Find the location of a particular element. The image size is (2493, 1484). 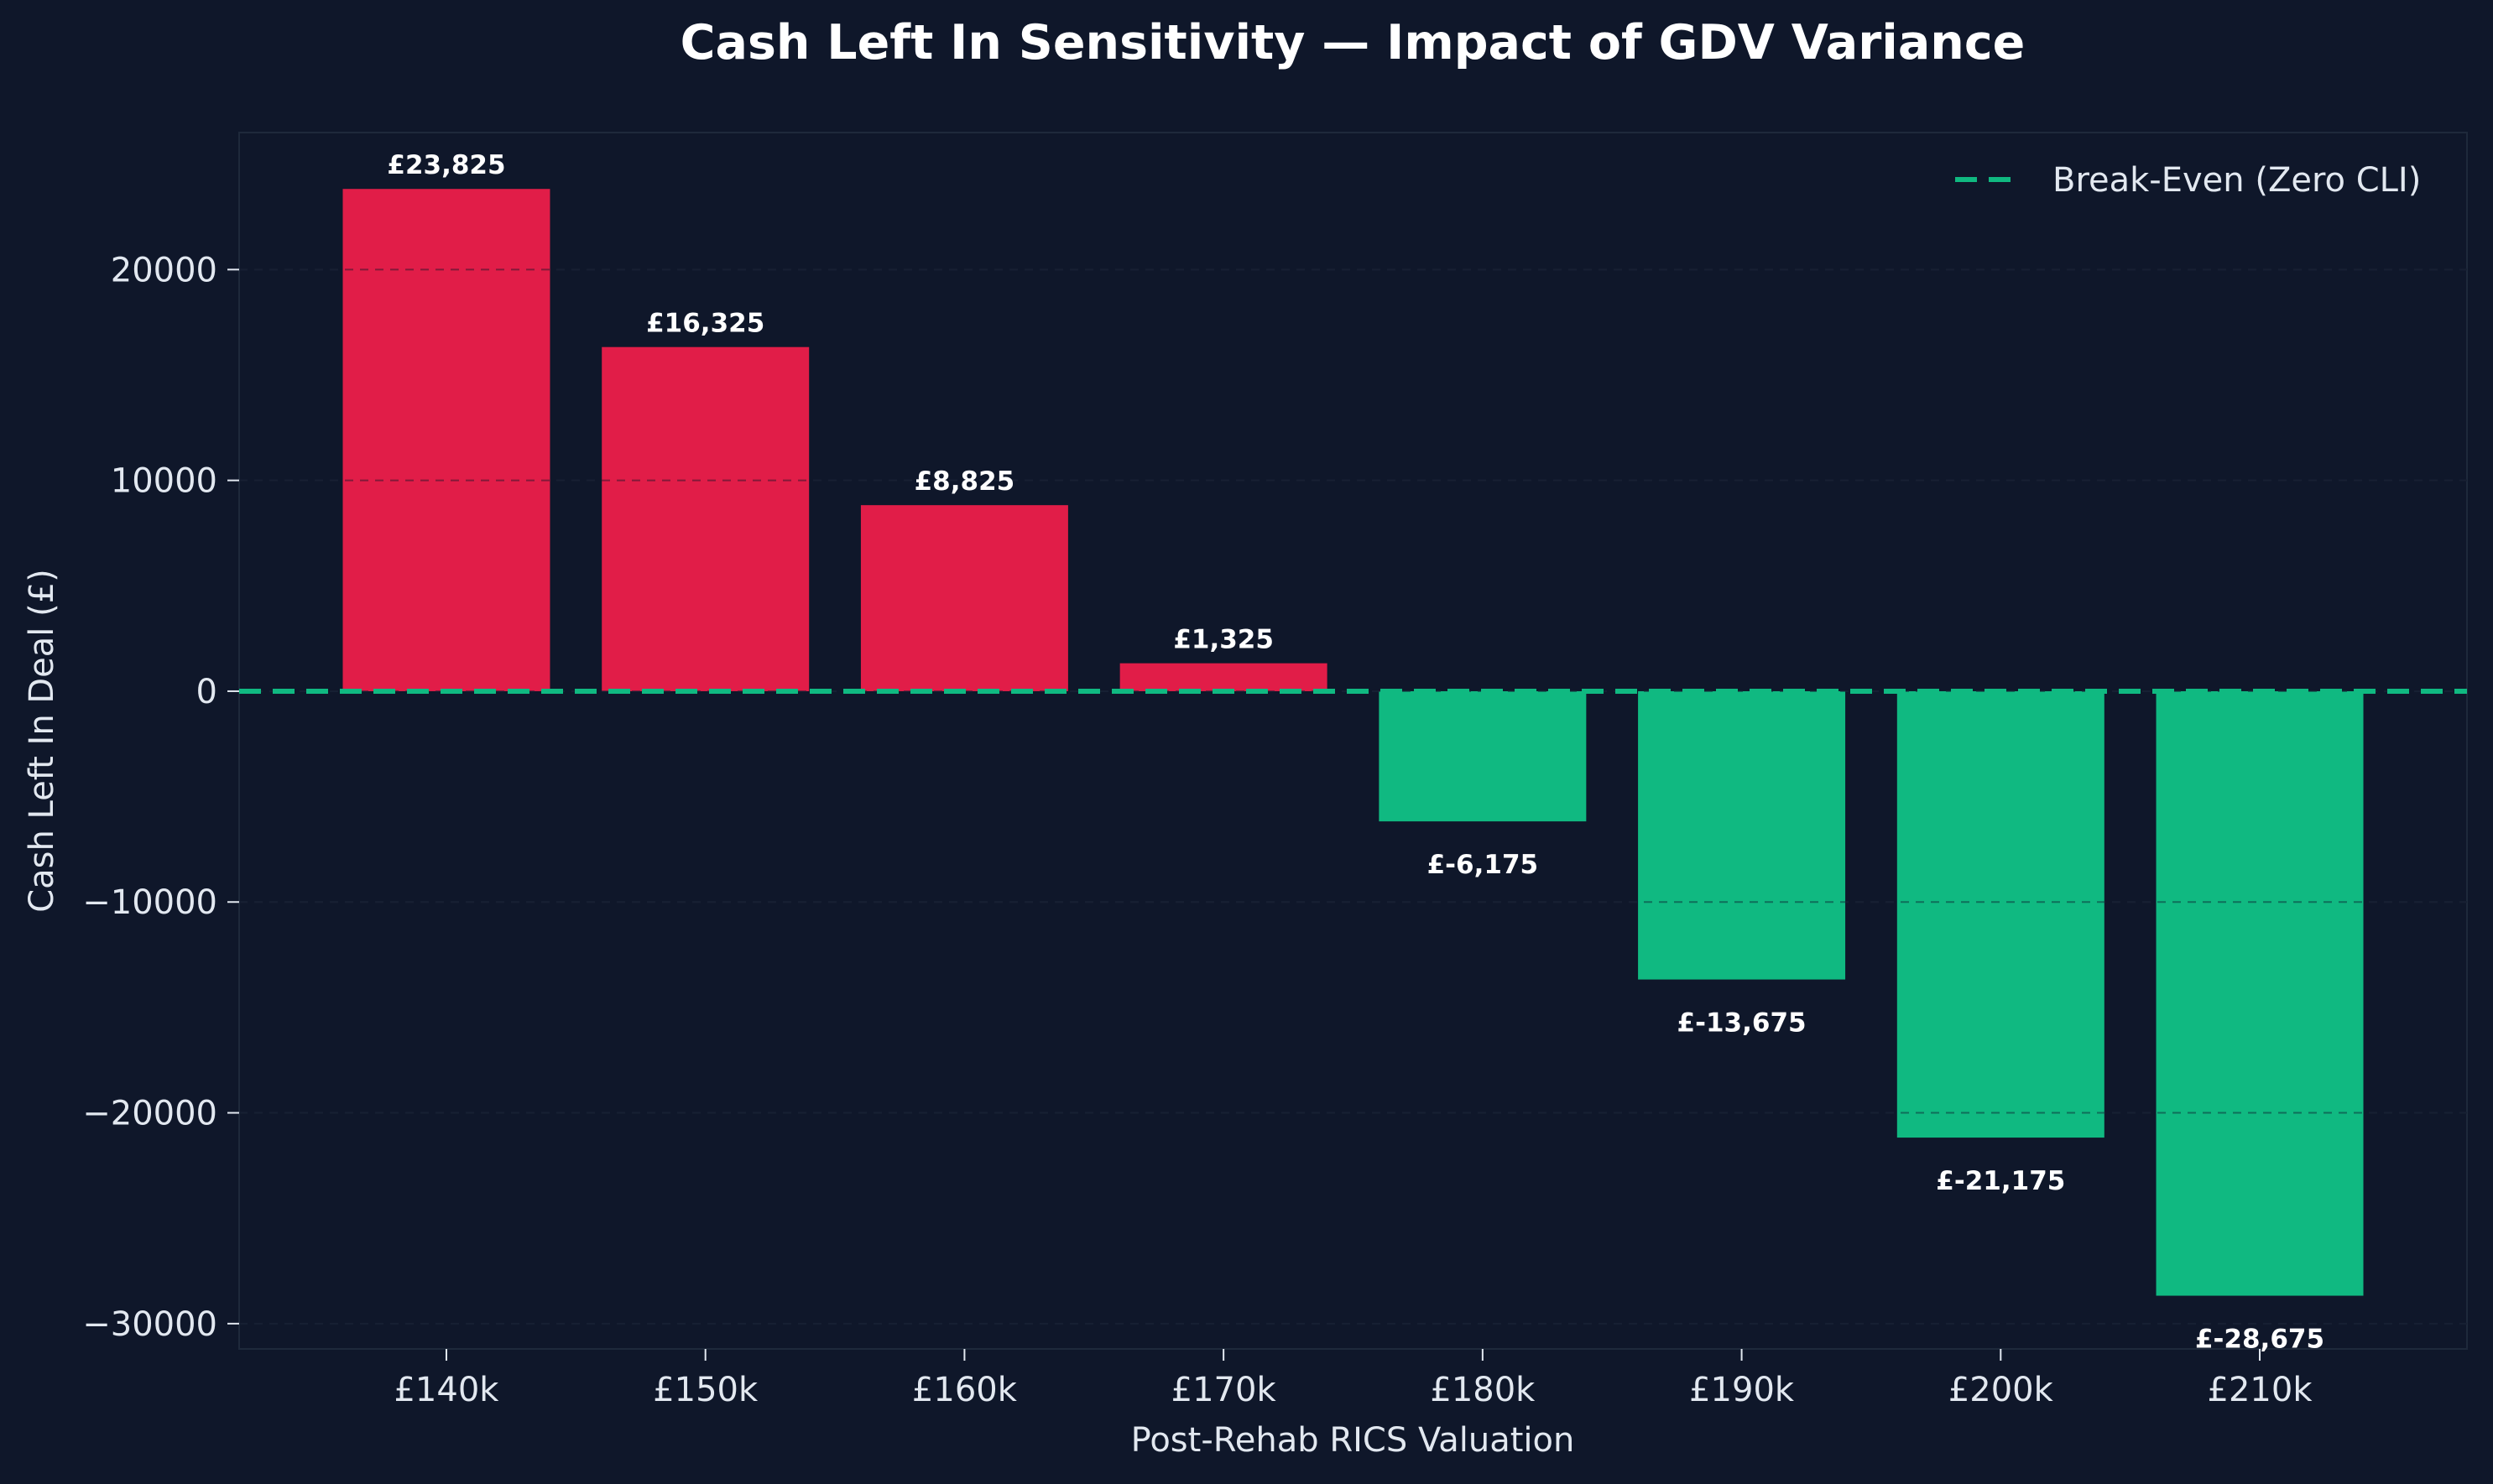

data-label: £23,825 is located at coordinates (446, 165).